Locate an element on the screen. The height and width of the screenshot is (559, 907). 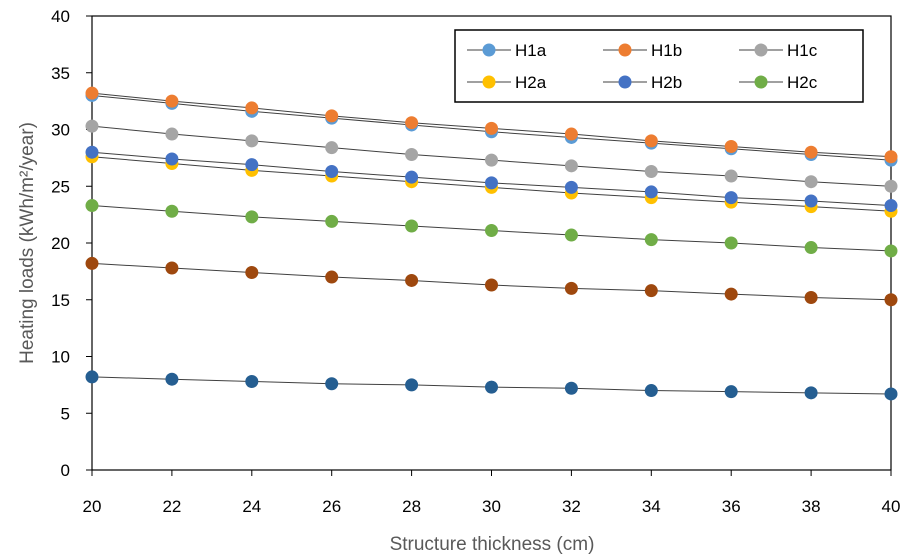
x-tick-label: 24 is located at coordinates (251, 506).